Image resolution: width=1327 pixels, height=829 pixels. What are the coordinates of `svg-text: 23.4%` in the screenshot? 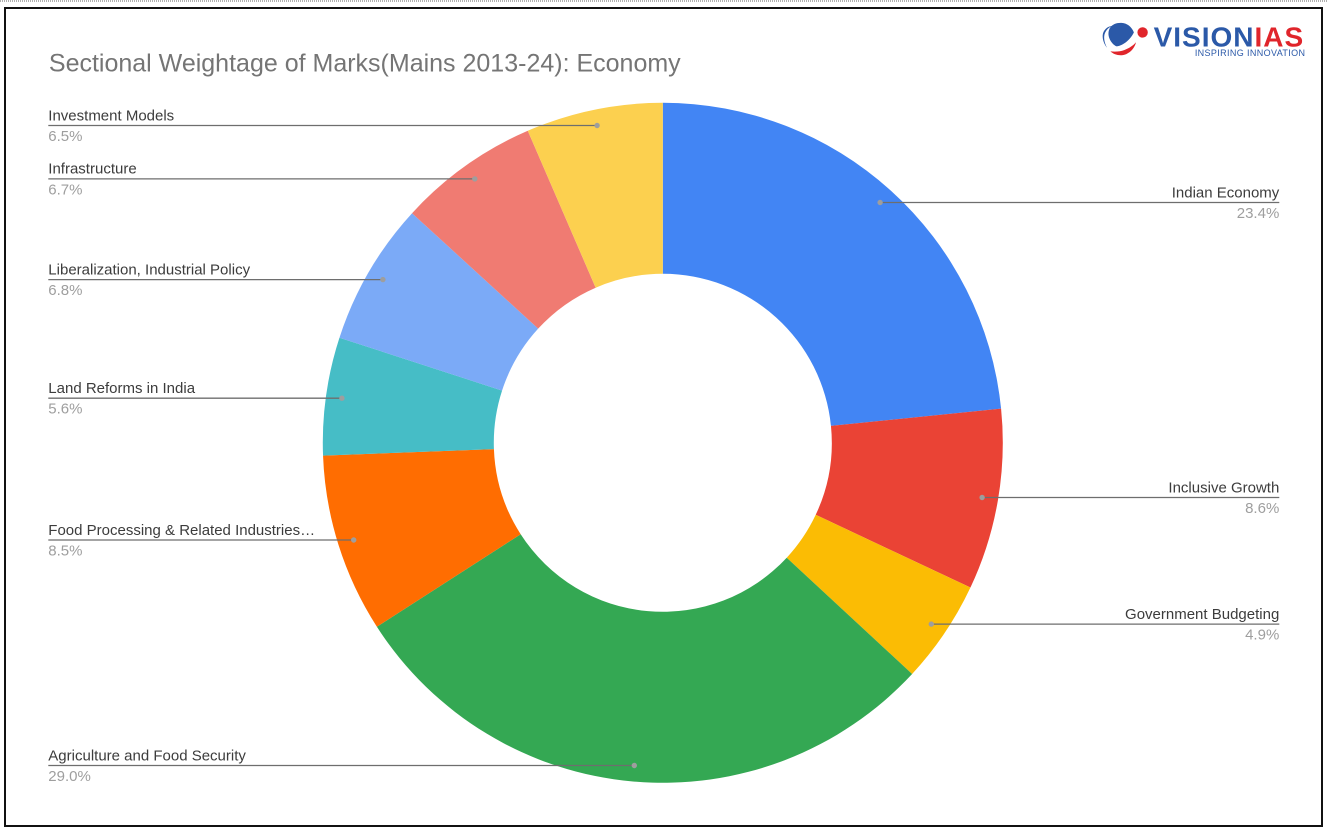 It's located at (1258, 213).